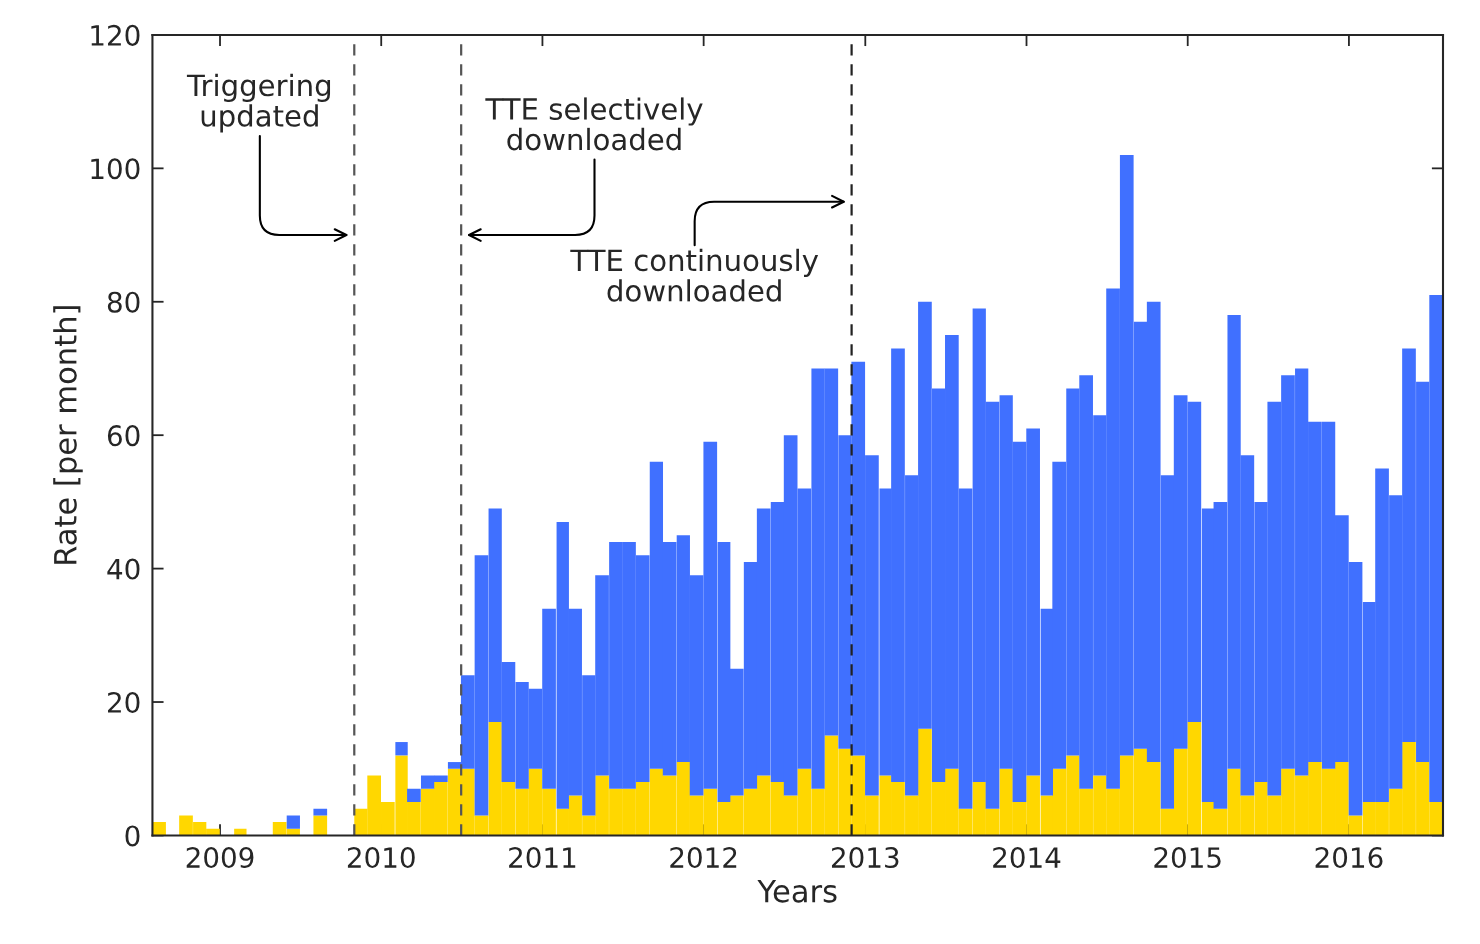  Describe the element at coordinates (68, 435) in the screenshot. I see `y-axis-title: Rate [per month]` at that location.